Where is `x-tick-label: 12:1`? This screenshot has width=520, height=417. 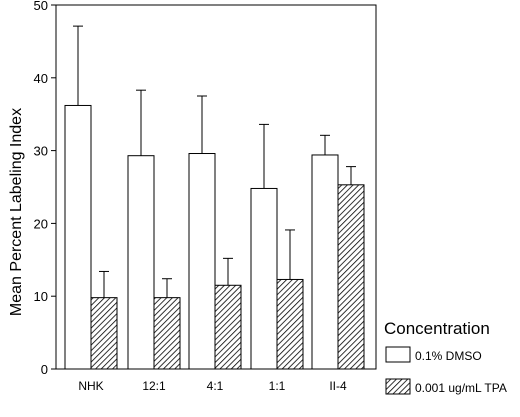 x-tick-label: 12:1 is located at coordinates (154, 386).